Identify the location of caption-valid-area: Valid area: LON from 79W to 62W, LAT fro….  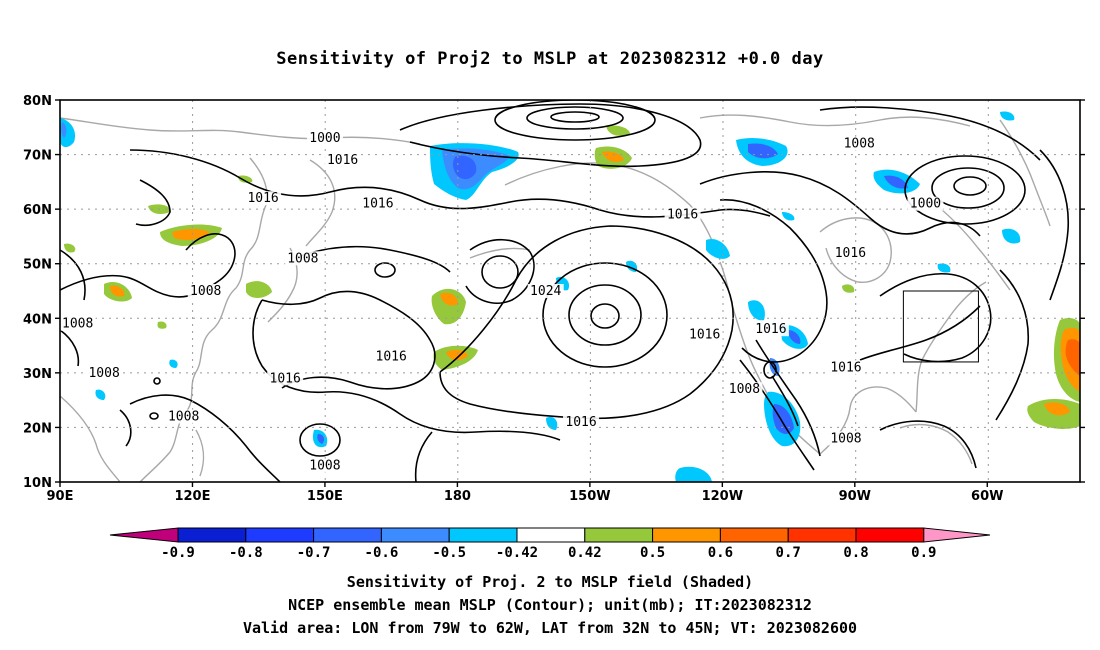
(550, 628).